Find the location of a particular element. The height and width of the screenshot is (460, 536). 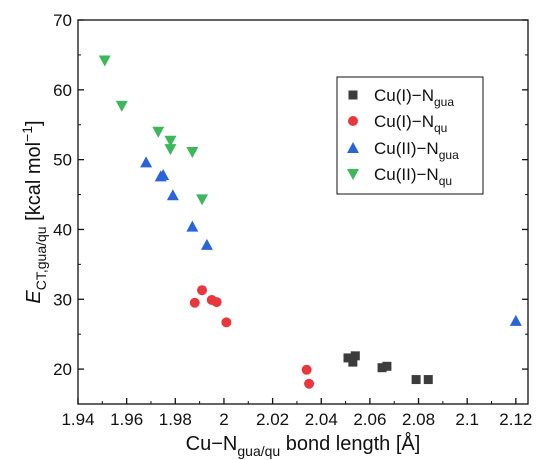

x-tick-label: 2.04 is located at coordinates (321, 419).